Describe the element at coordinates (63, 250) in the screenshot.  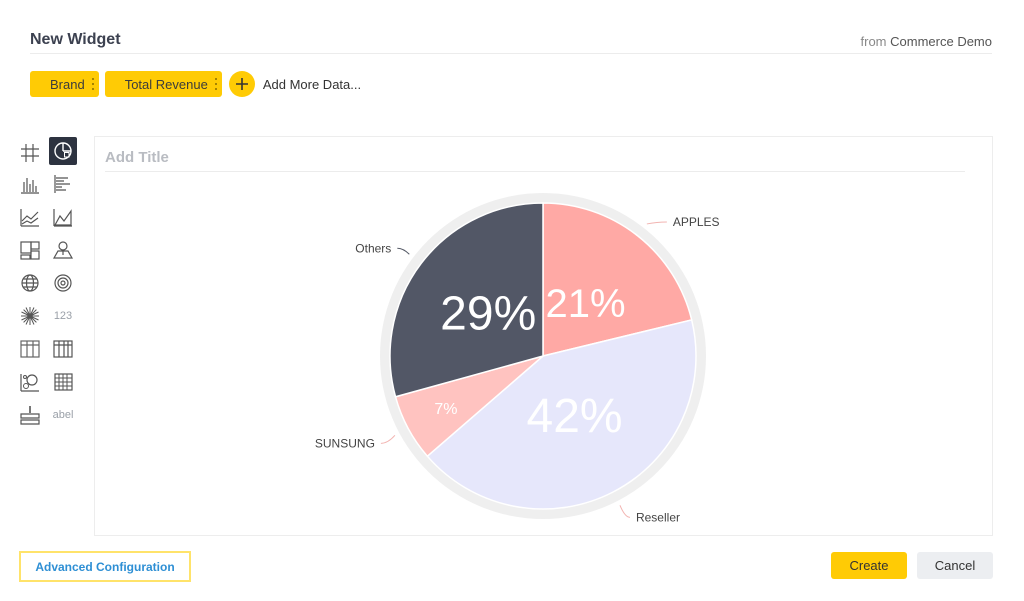
I see `map-pin-icon` at that location.